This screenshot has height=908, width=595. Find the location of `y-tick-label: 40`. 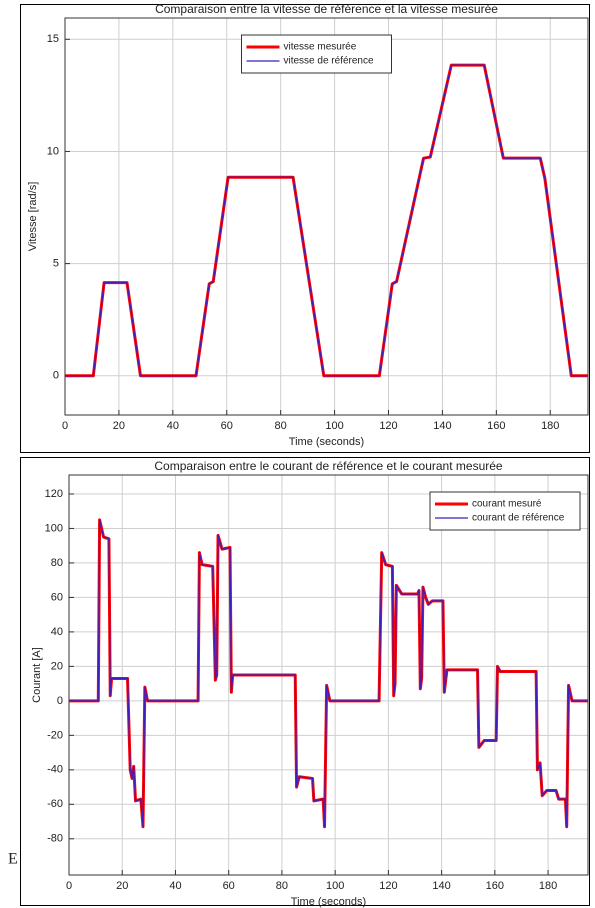

y-tick-label: 40 is located at coordinates (57, 632).